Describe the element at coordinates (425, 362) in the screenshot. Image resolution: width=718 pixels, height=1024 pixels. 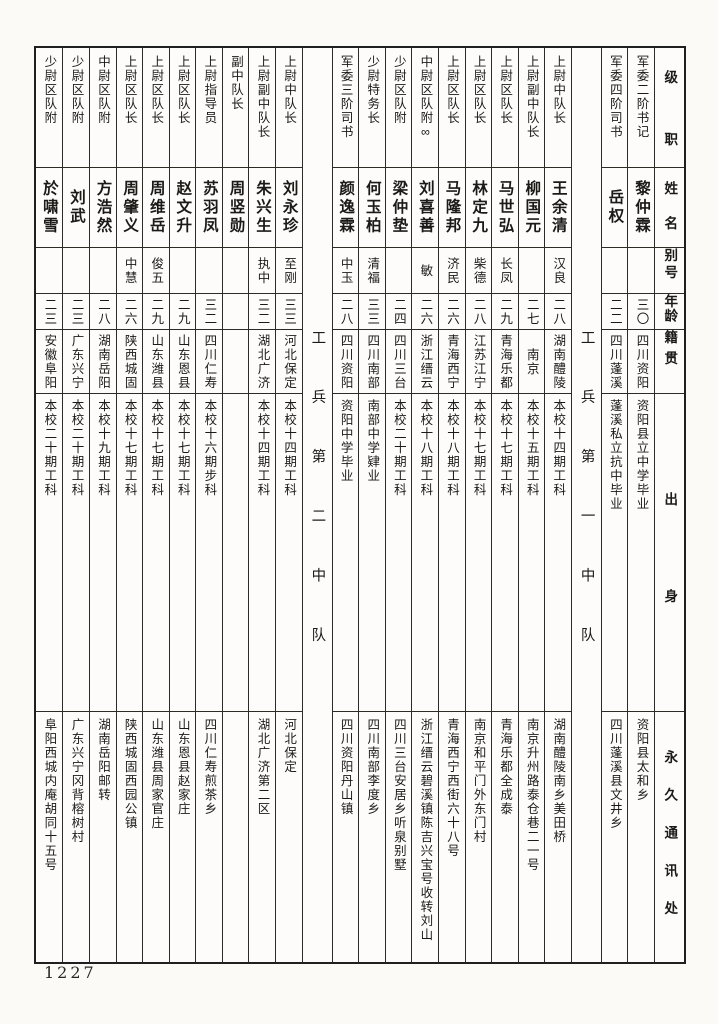
I see `native-place-cell: 浙江缙云` at that location.